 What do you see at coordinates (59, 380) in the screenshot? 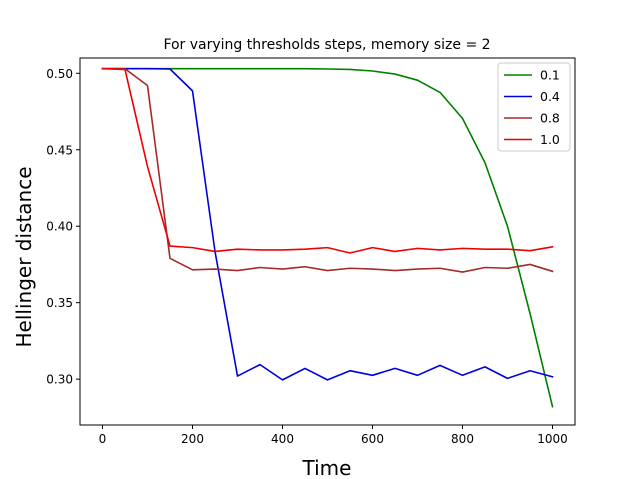
I see `y-tick-label: 0.30` at bounding box center [59, 380].